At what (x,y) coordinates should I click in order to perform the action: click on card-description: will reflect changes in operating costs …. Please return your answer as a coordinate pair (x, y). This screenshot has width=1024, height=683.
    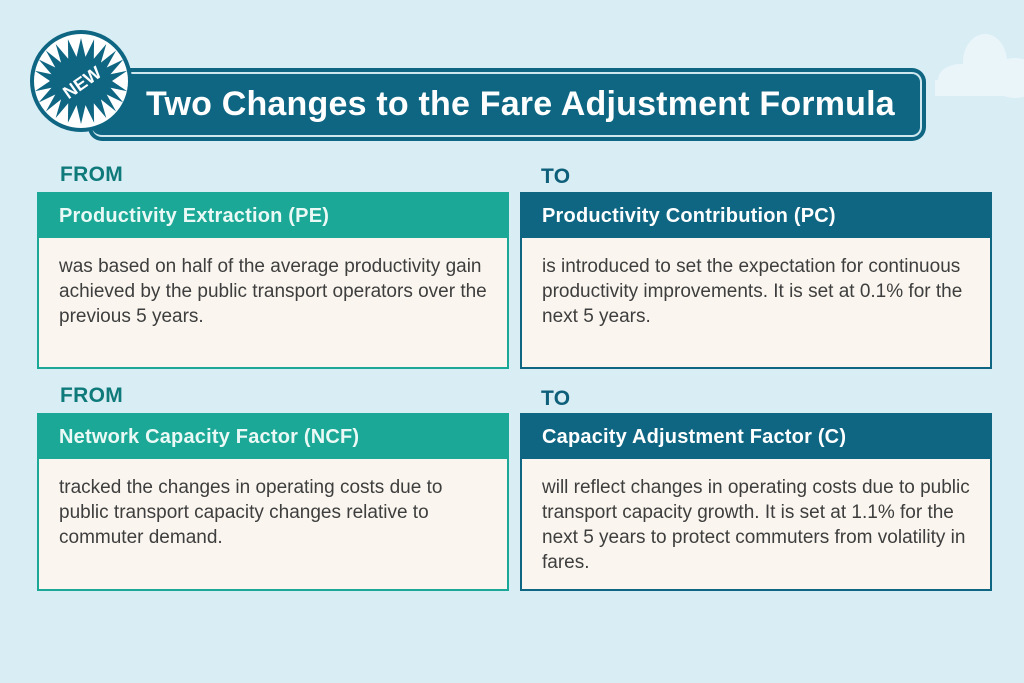
    Looking at the image, I should click on (756, 525).